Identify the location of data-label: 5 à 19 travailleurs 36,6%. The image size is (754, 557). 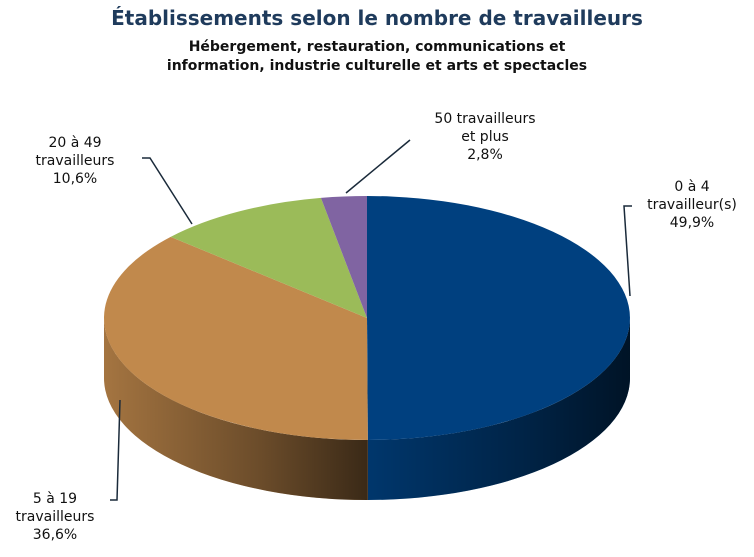
(55, 517).